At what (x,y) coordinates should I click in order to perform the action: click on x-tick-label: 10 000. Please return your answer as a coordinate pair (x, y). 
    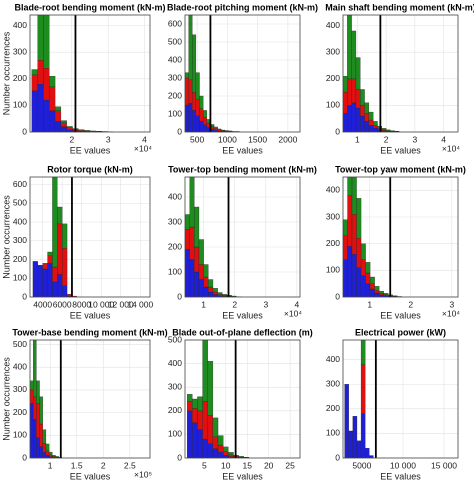
    Looking at the image, I should click on (403, 465).